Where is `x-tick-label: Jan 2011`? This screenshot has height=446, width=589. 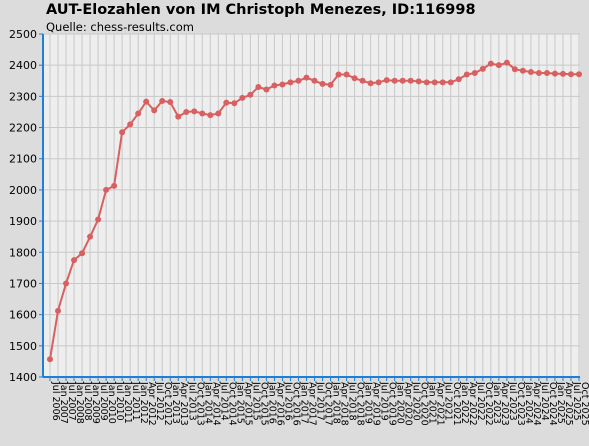 x-tick-label: Jan 2011 is located at coordinates (127, 402).